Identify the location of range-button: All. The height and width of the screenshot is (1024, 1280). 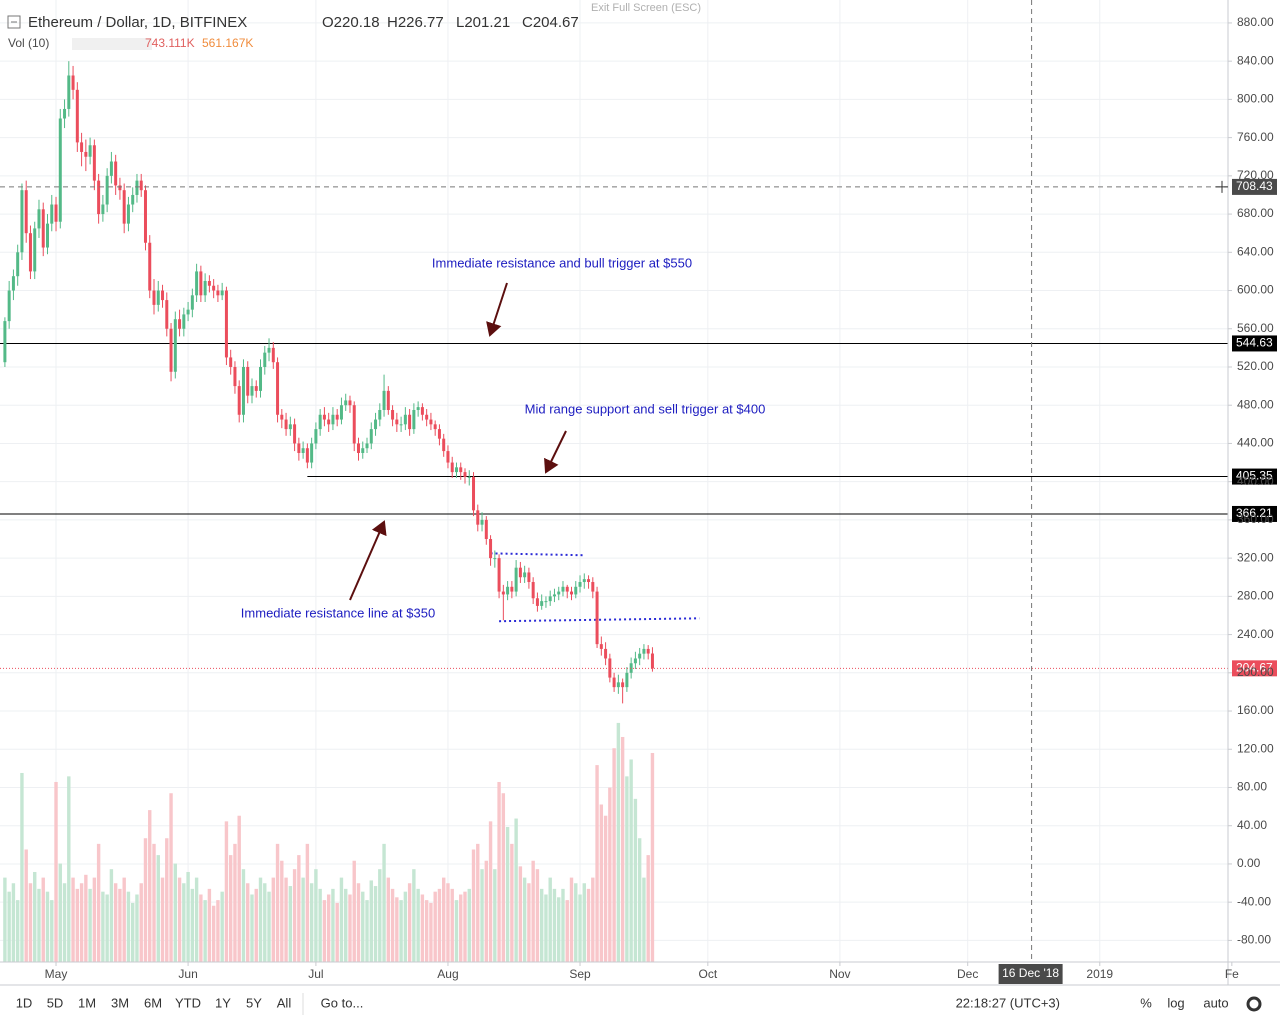
(284, 1002).